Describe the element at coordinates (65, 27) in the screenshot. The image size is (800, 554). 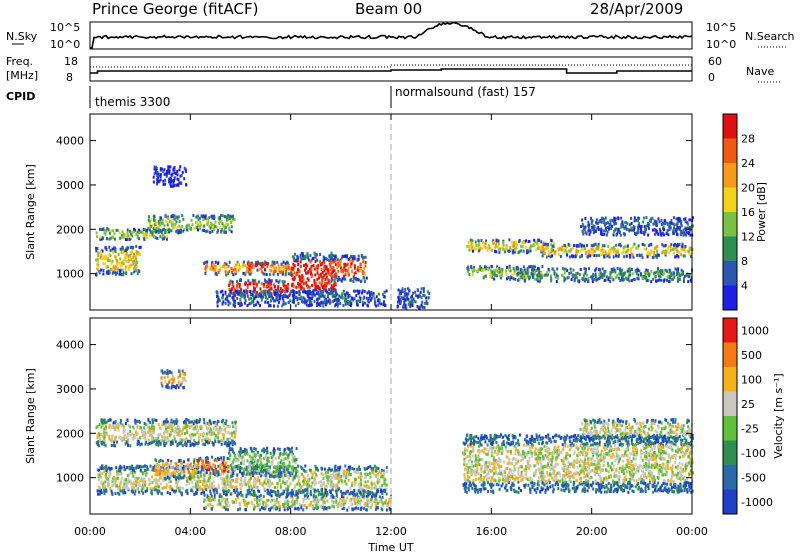
I see `nsky-tick-high: 10^5` at that location.